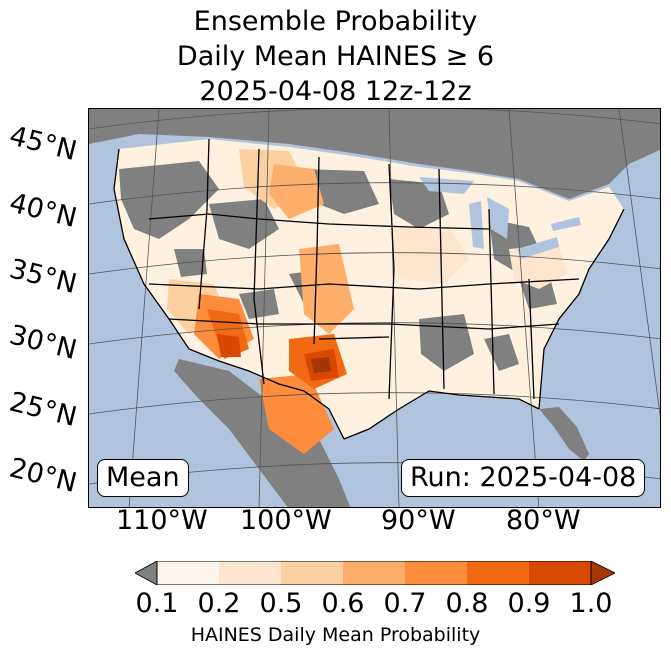  Describe the element at coordinates (146, 573) in the screenshot. I see `colorbar-under-arrow` at that location.